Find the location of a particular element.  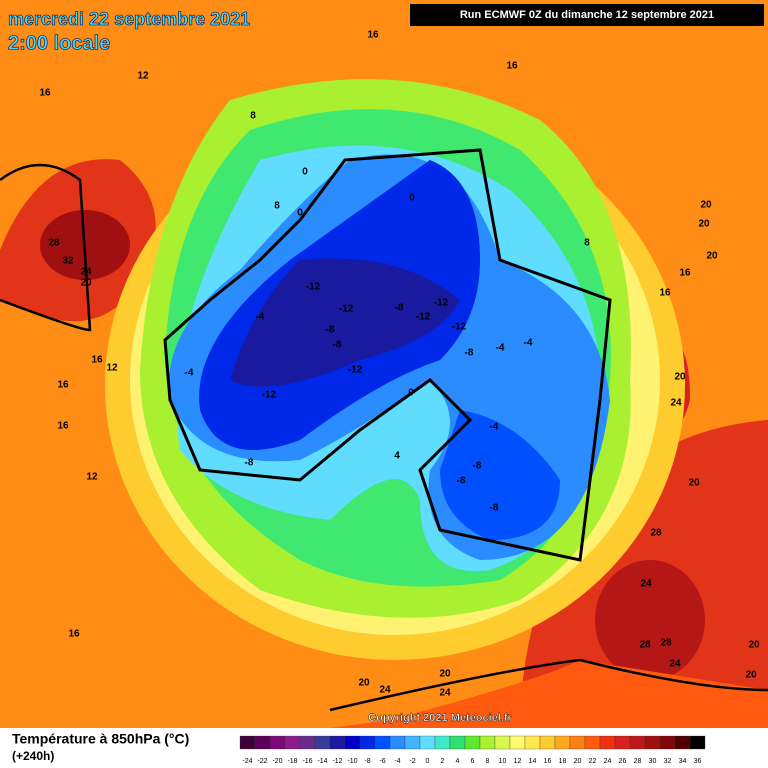

map-title: Température à 850hPa (°C) is located at coordinates (100, 739).